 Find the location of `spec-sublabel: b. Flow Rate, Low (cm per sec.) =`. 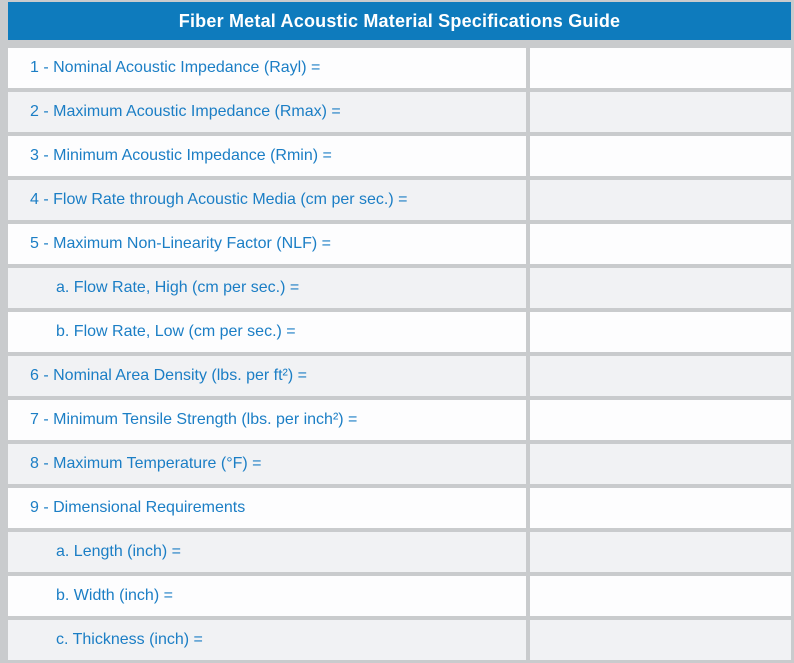

spec-sublabel: b. Flow Rate, Low (cm per sec.) = is located at coordinates (267, 332).